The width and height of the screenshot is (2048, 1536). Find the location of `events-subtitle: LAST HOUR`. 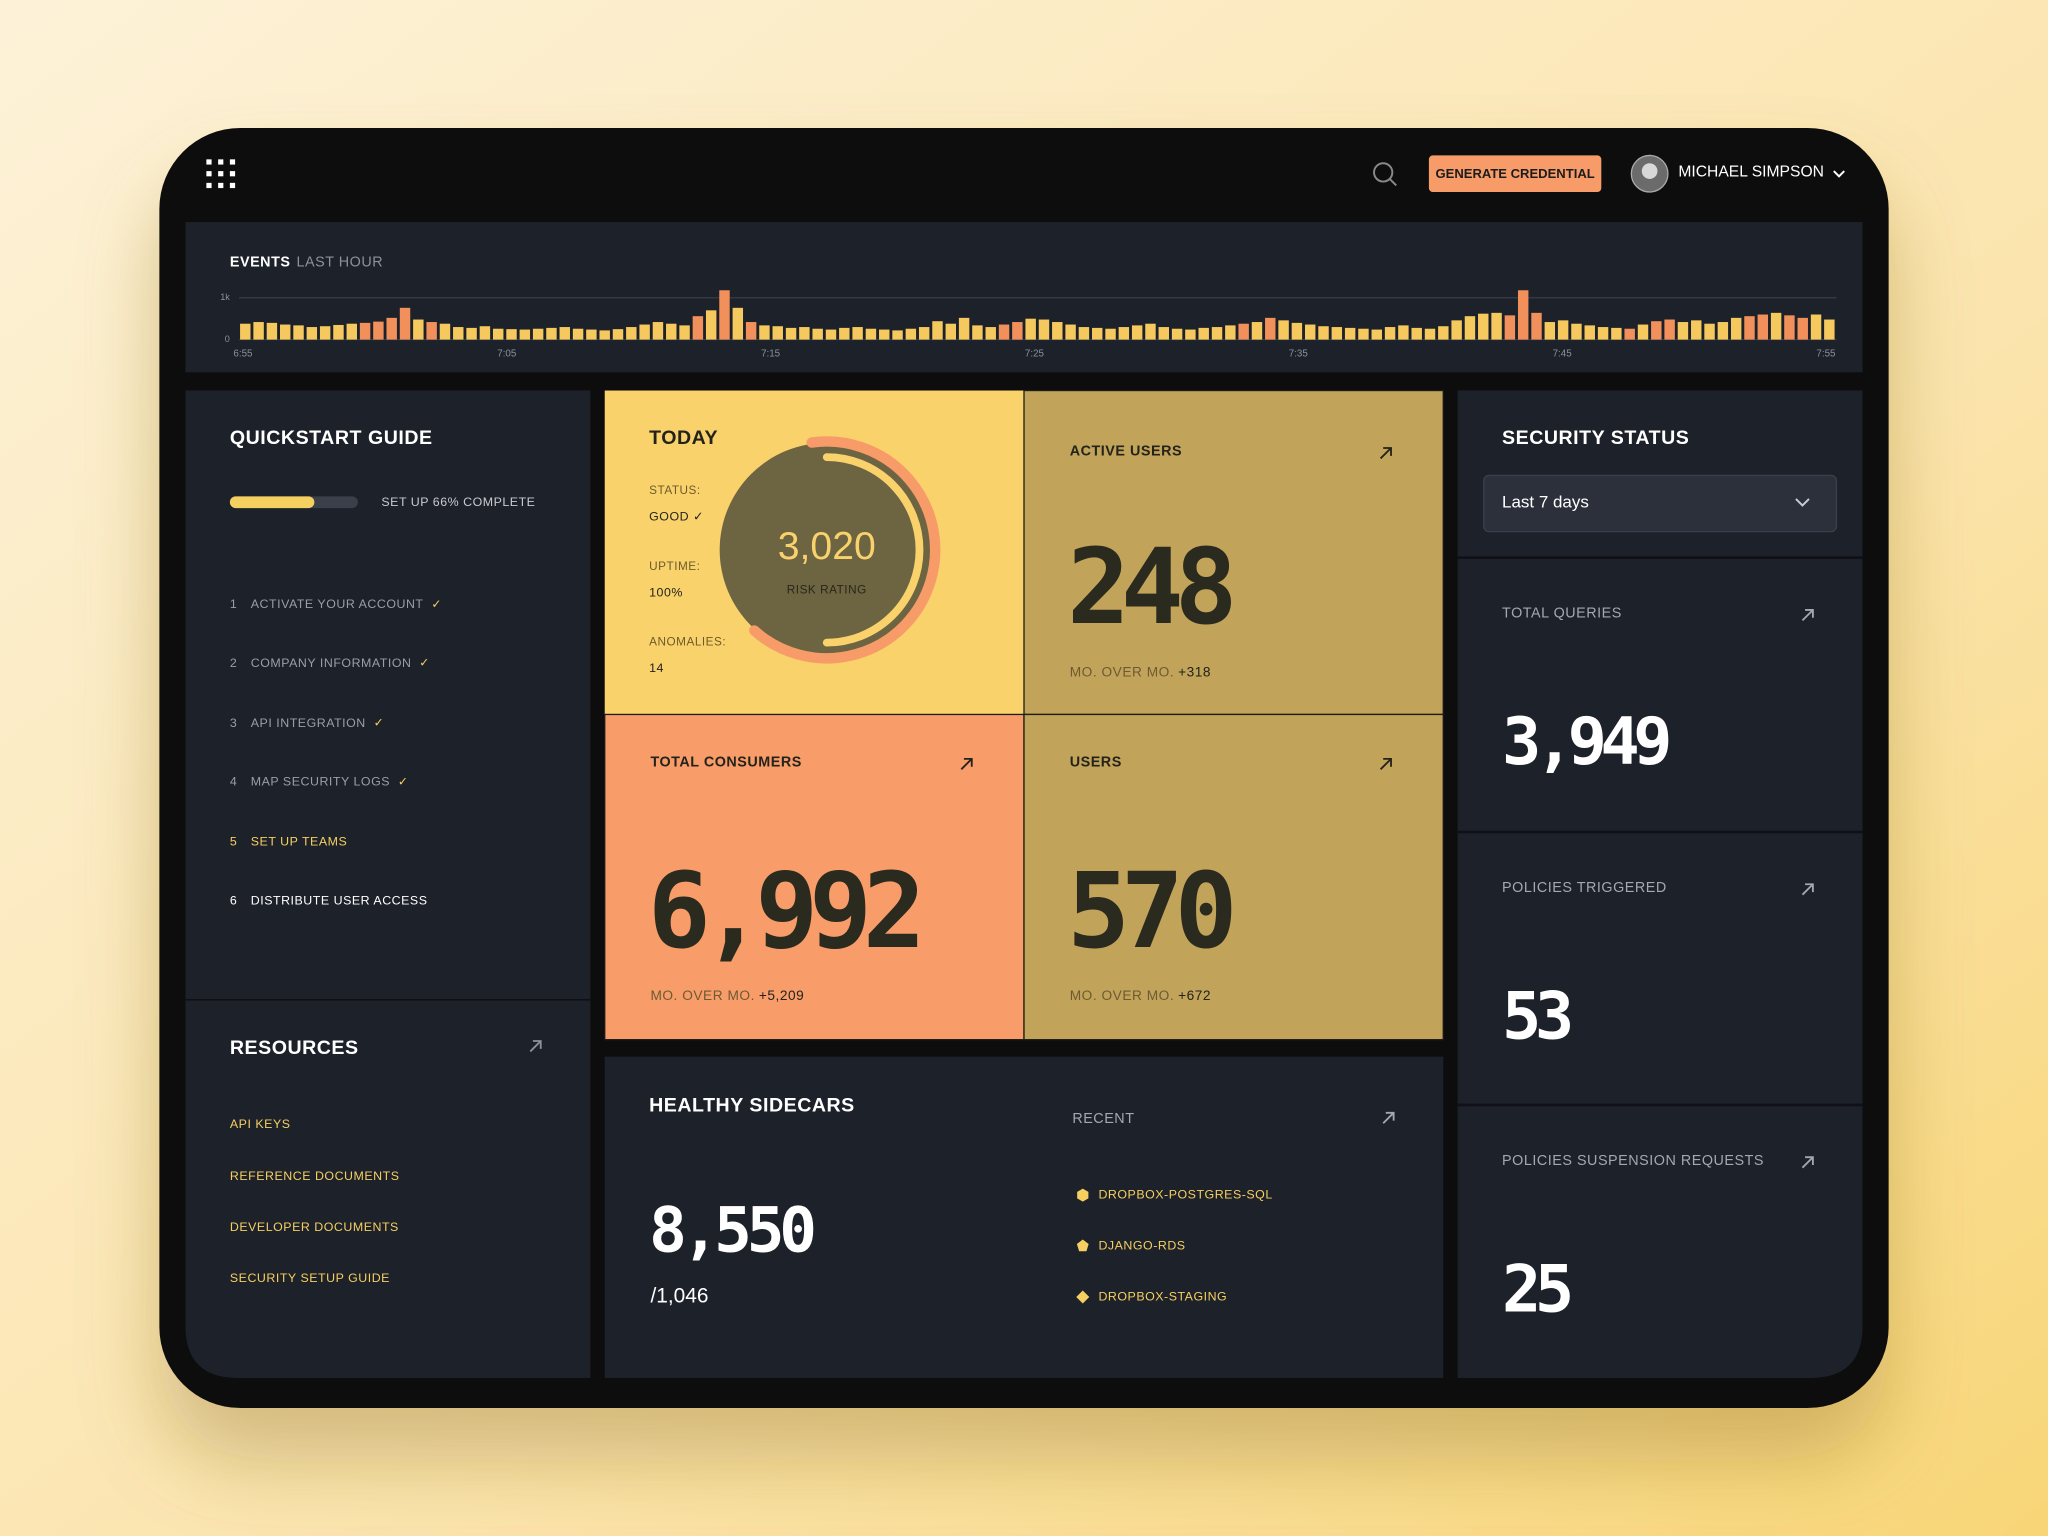

events-subtitle: LAST HOUR is located at coordinates (339, 262).